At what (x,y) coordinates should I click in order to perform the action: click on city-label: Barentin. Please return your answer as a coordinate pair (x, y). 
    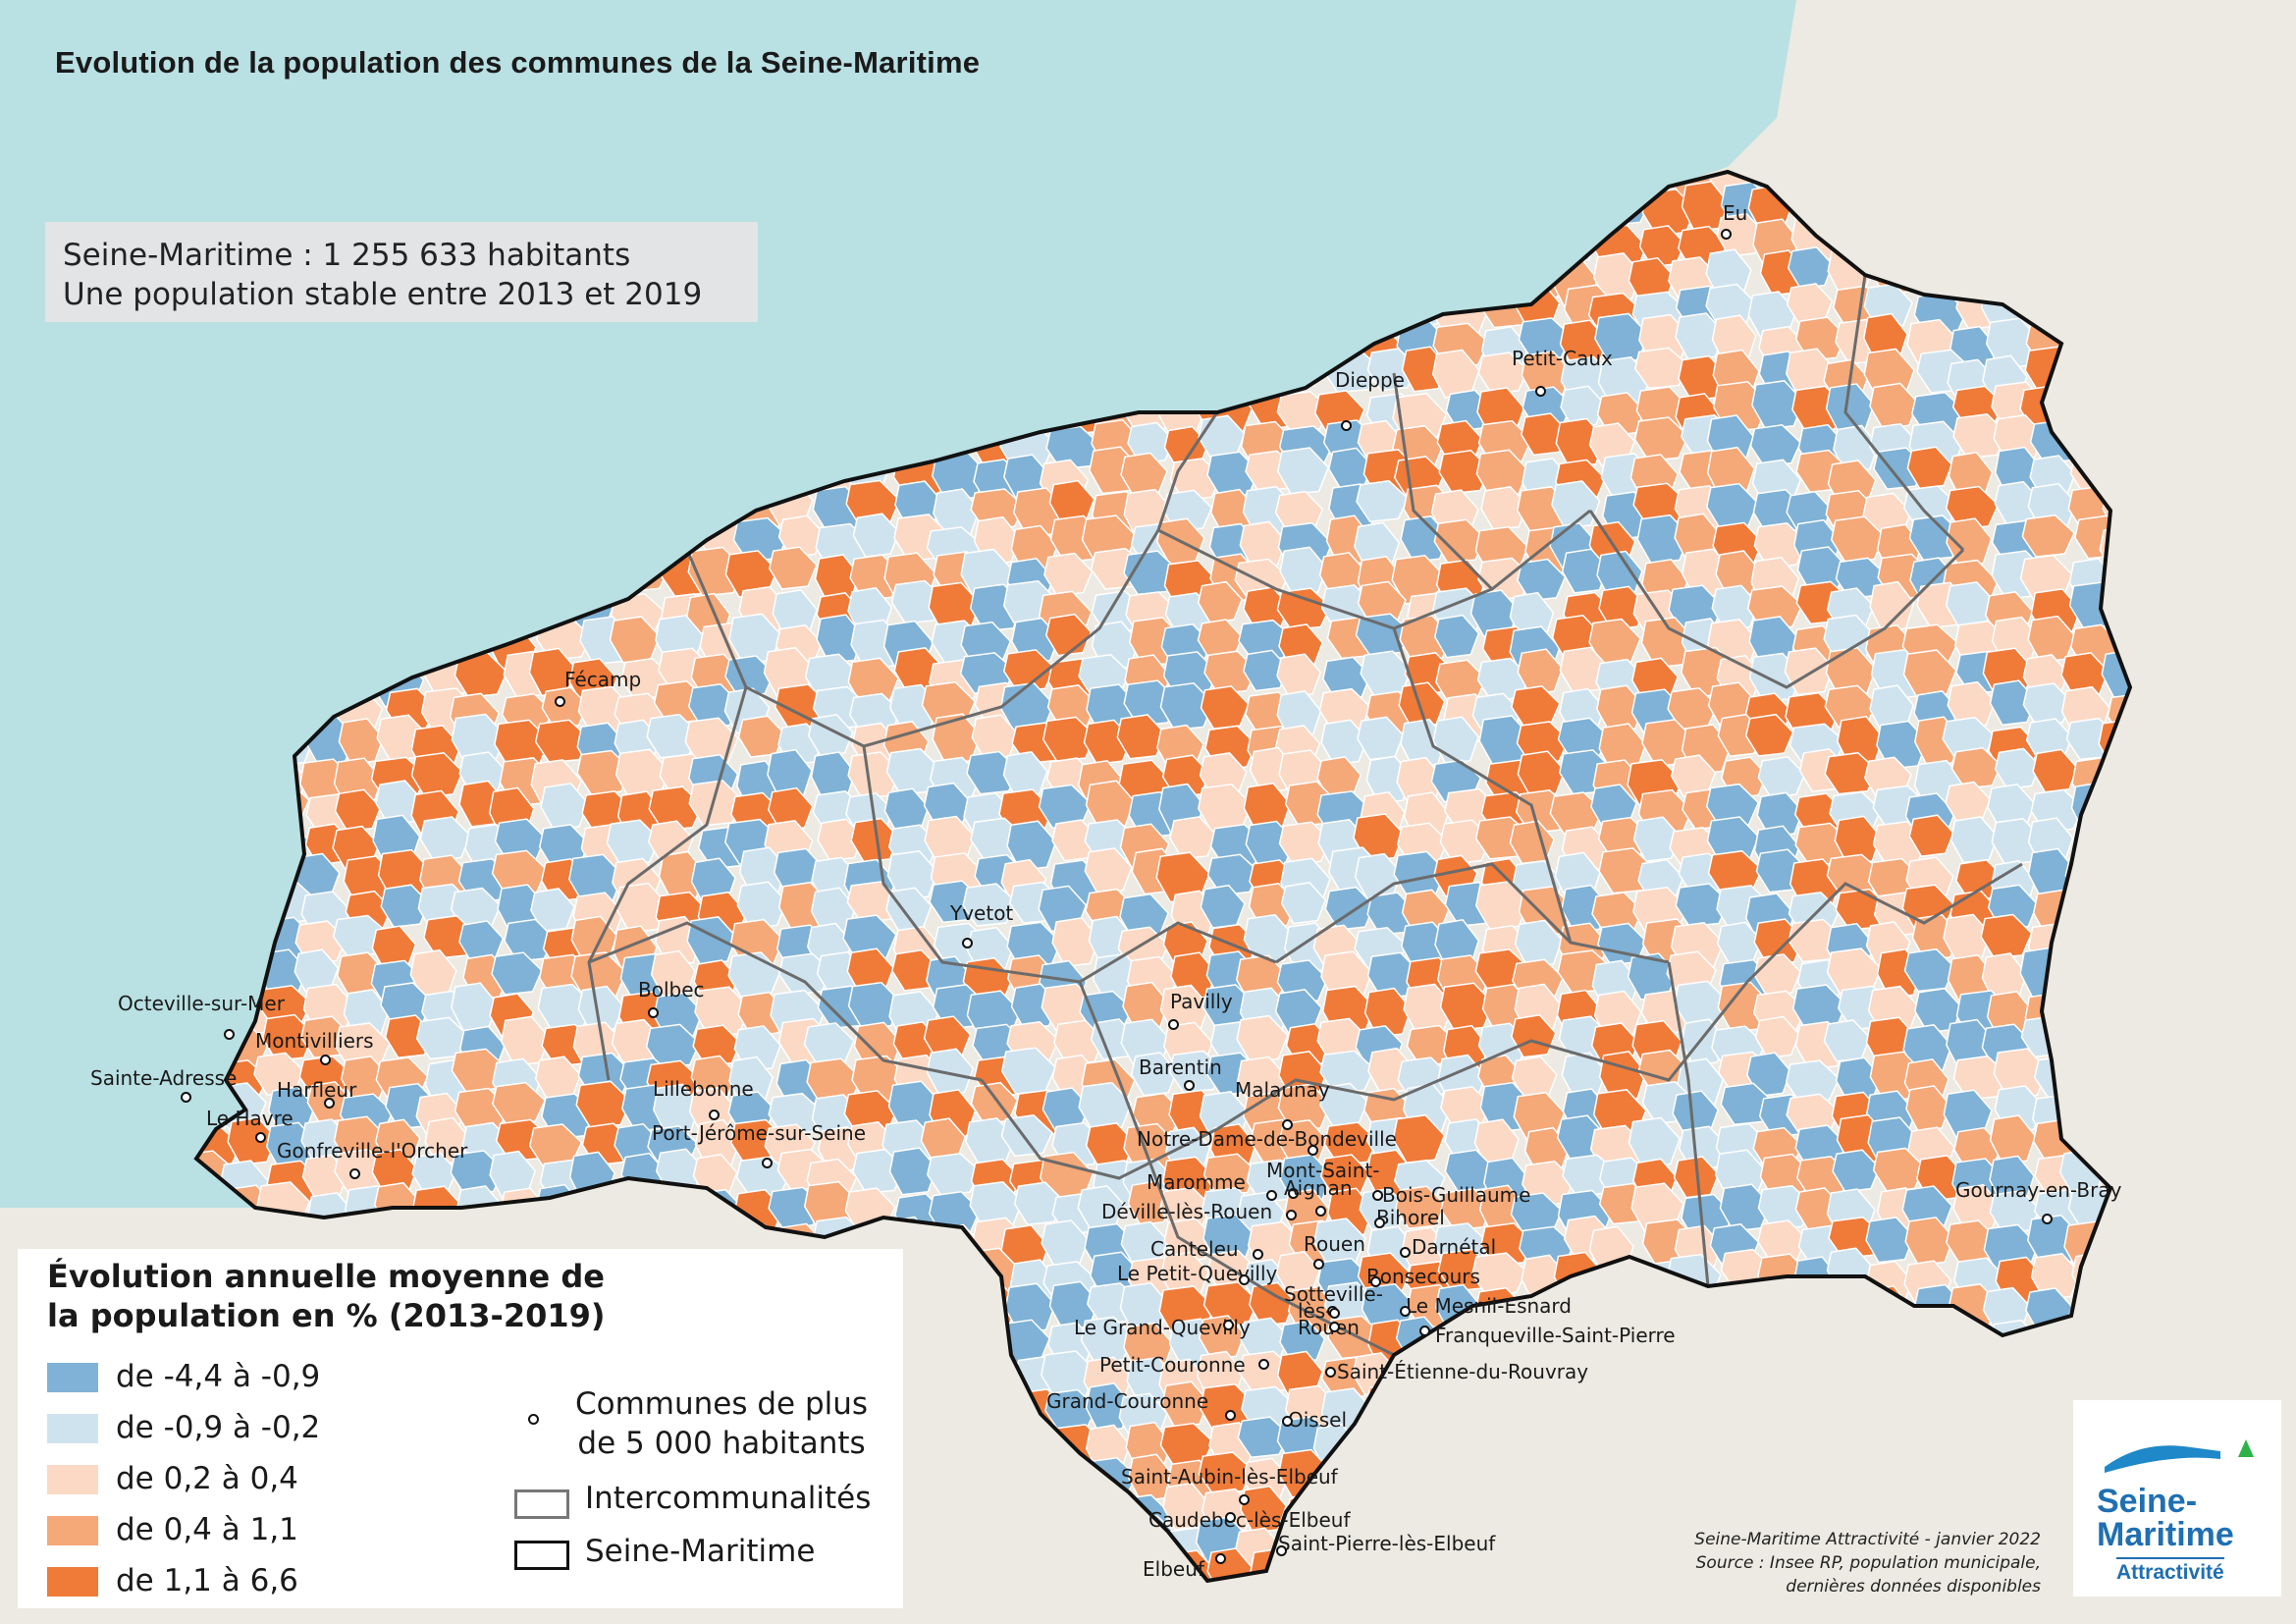
    Looking at the image, I should click on (1180, 1067).